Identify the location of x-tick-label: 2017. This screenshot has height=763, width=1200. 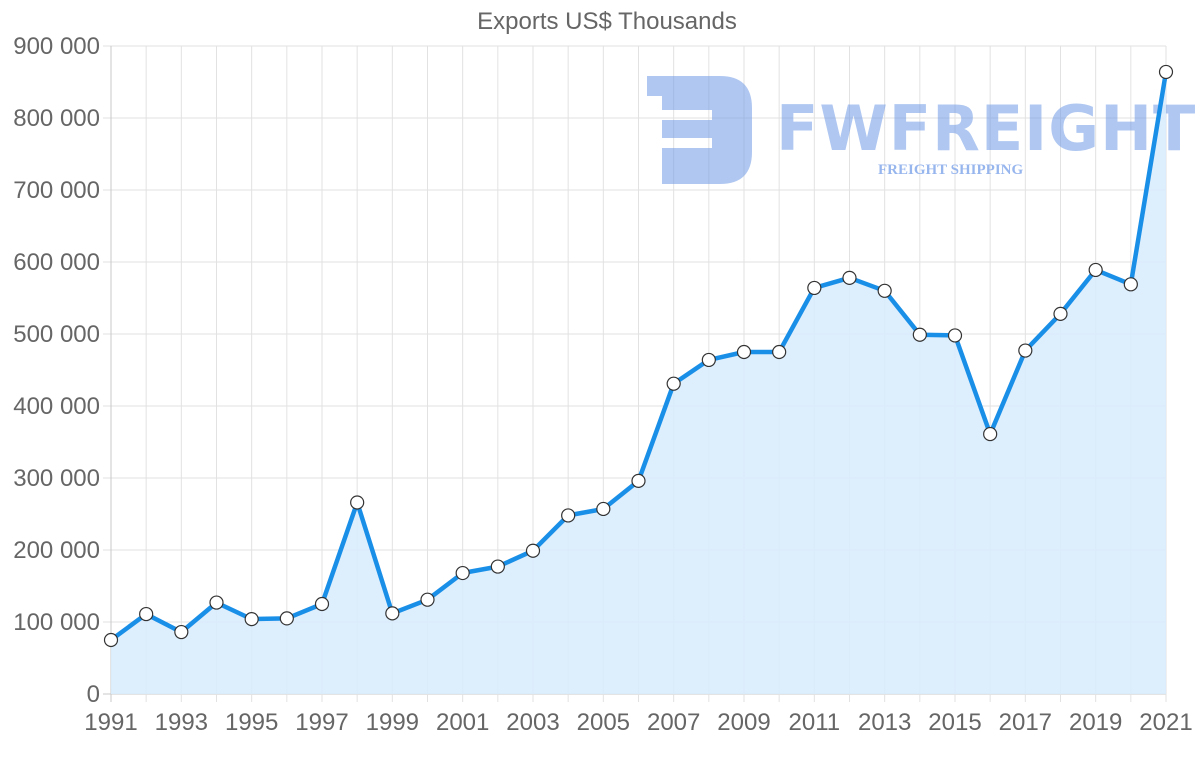
(1025, 722).